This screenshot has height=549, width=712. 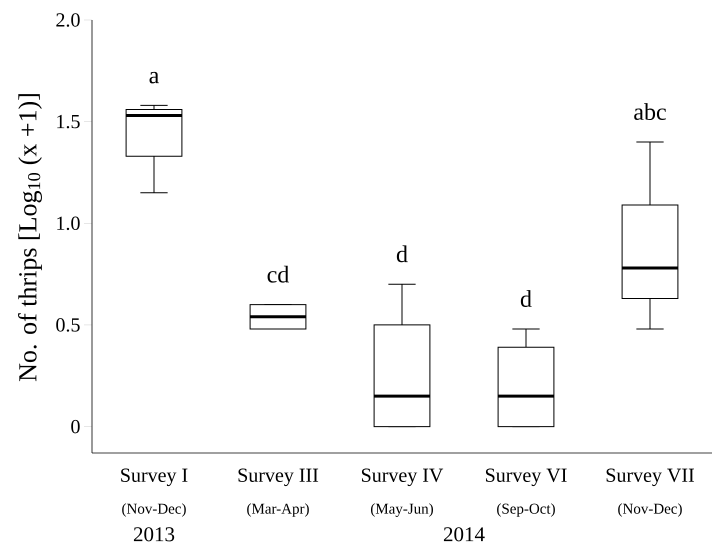 I want to click on y-tick-label: 0, so click(x=75, y=427).